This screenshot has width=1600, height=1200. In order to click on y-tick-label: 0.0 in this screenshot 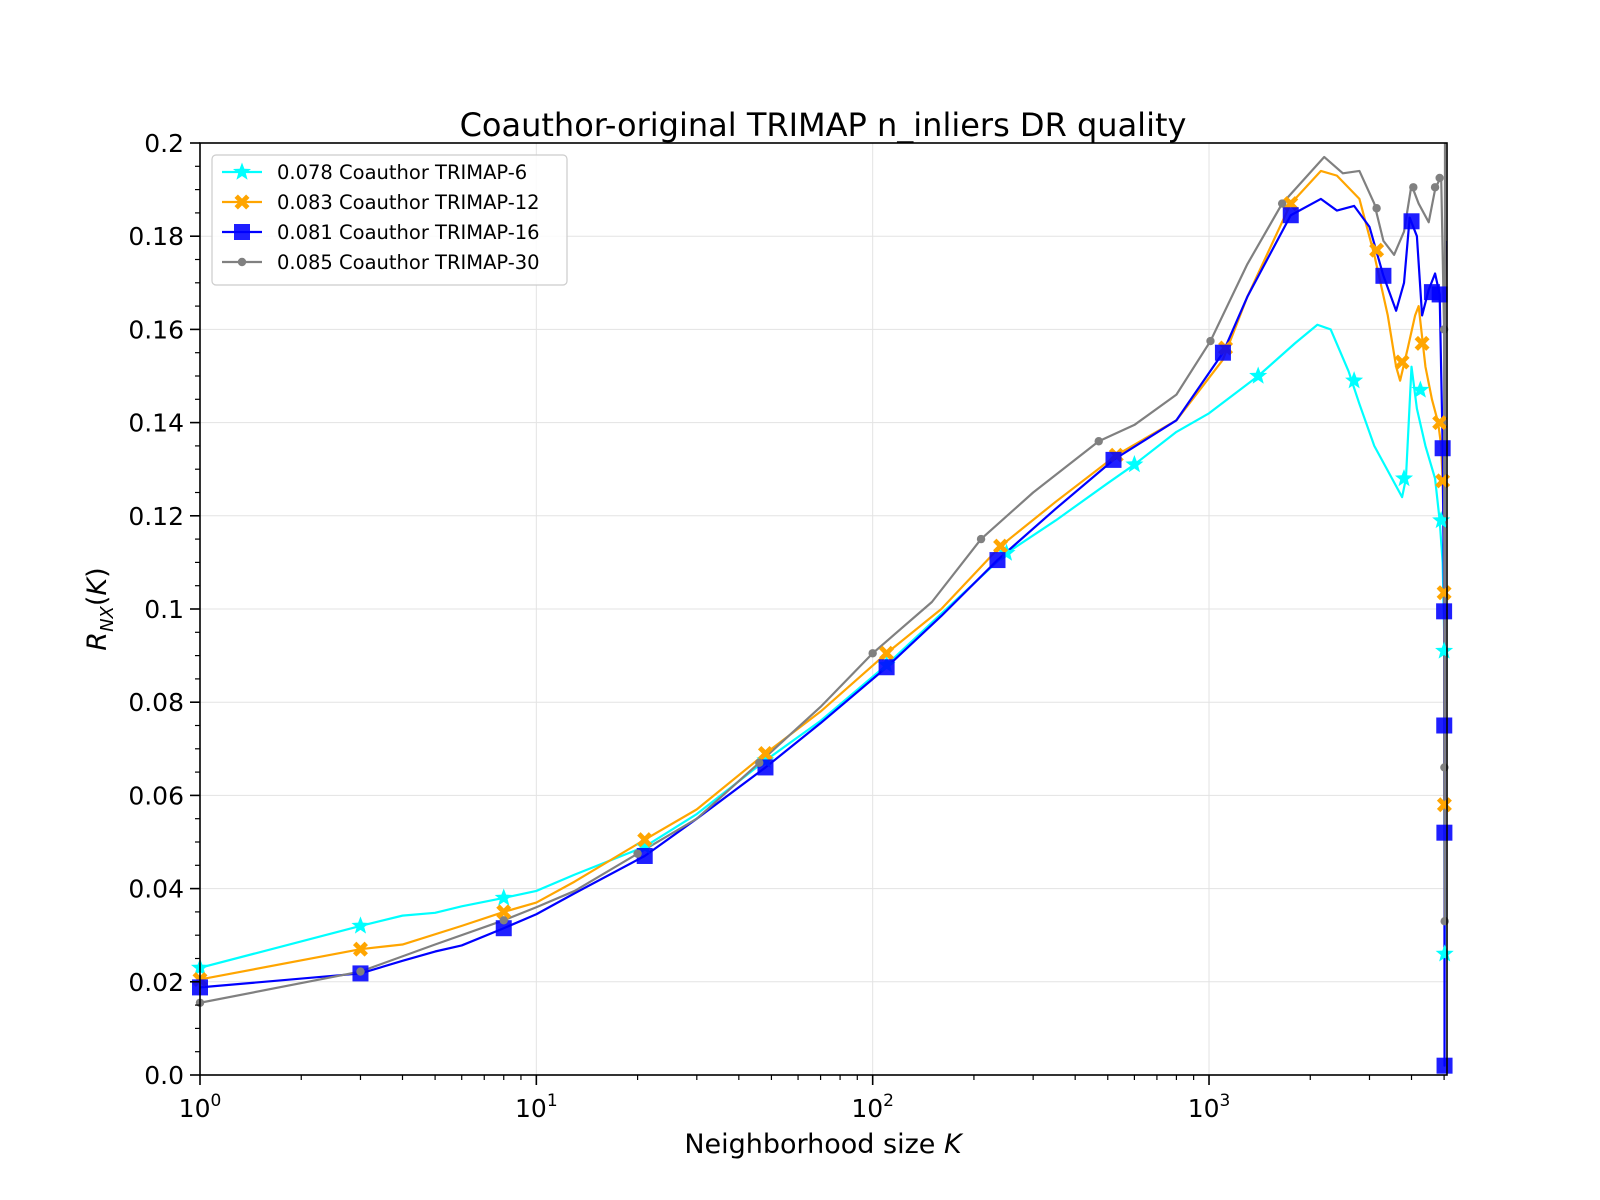, I will do `click(164, 1075)`.